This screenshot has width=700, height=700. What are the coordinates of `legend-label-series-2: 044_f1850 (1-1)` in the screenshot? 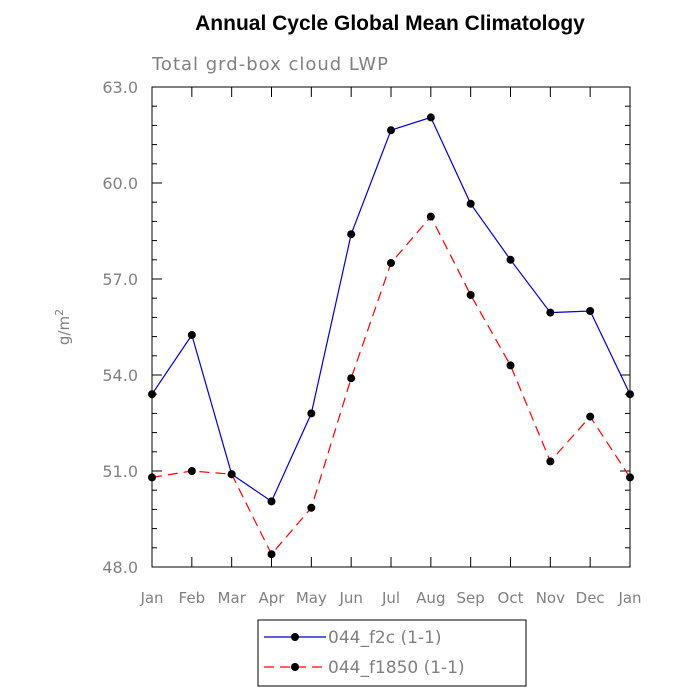 It's located at (396, 668).